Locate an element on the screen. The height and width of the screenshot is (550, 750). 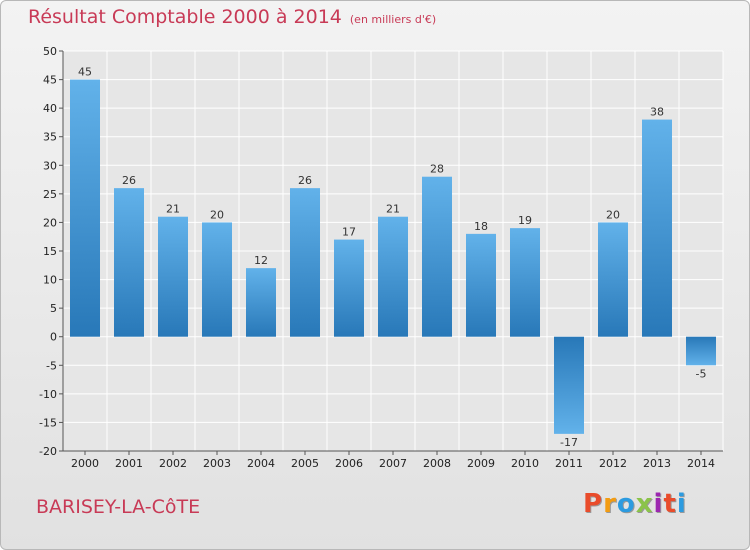
data-label: 19 is located at coordinates (525, 220).